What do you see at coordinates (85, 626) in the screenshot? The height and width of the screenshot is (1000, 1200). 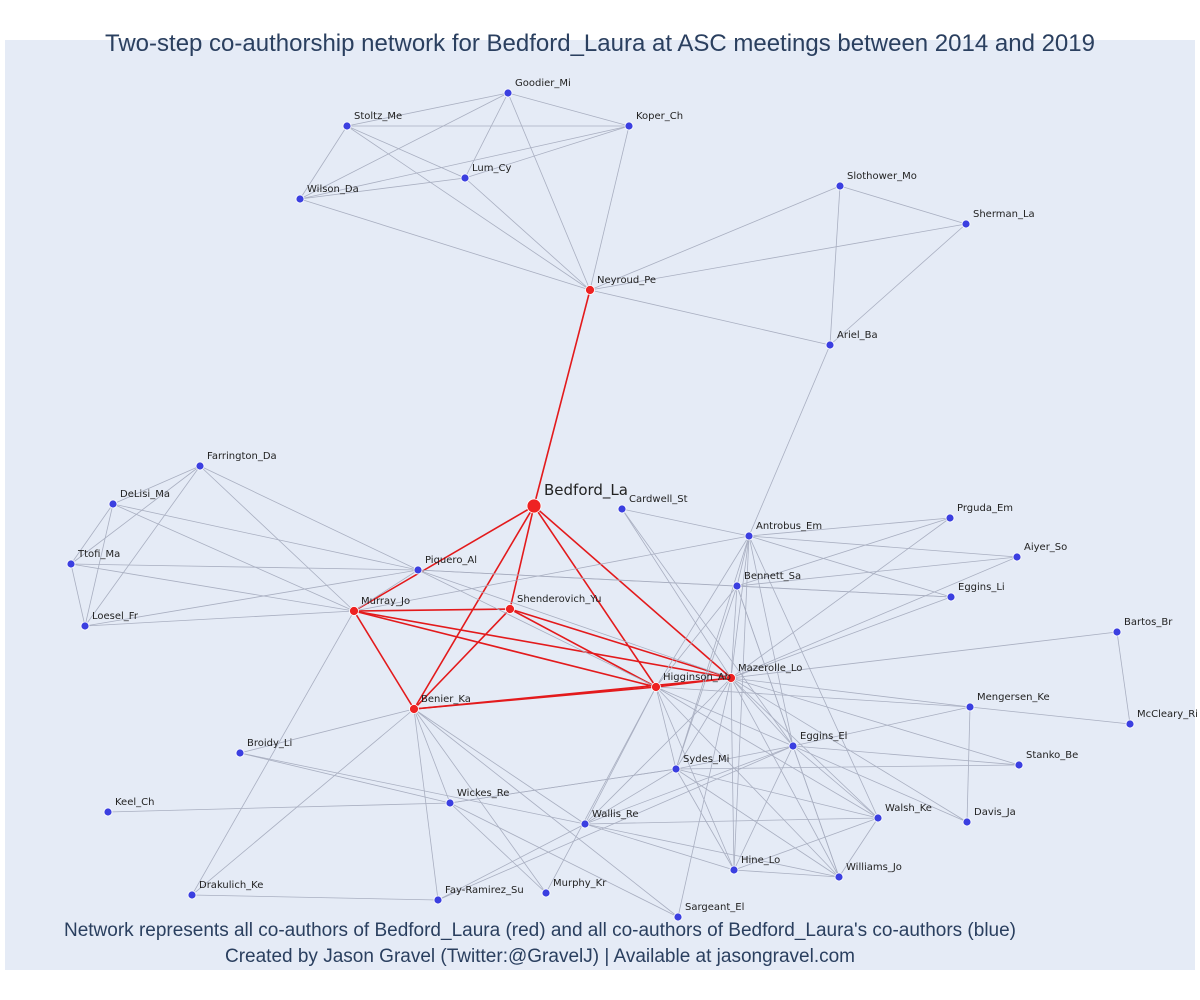 I see `node-loesel-fr` at bounding box center [85, 626].